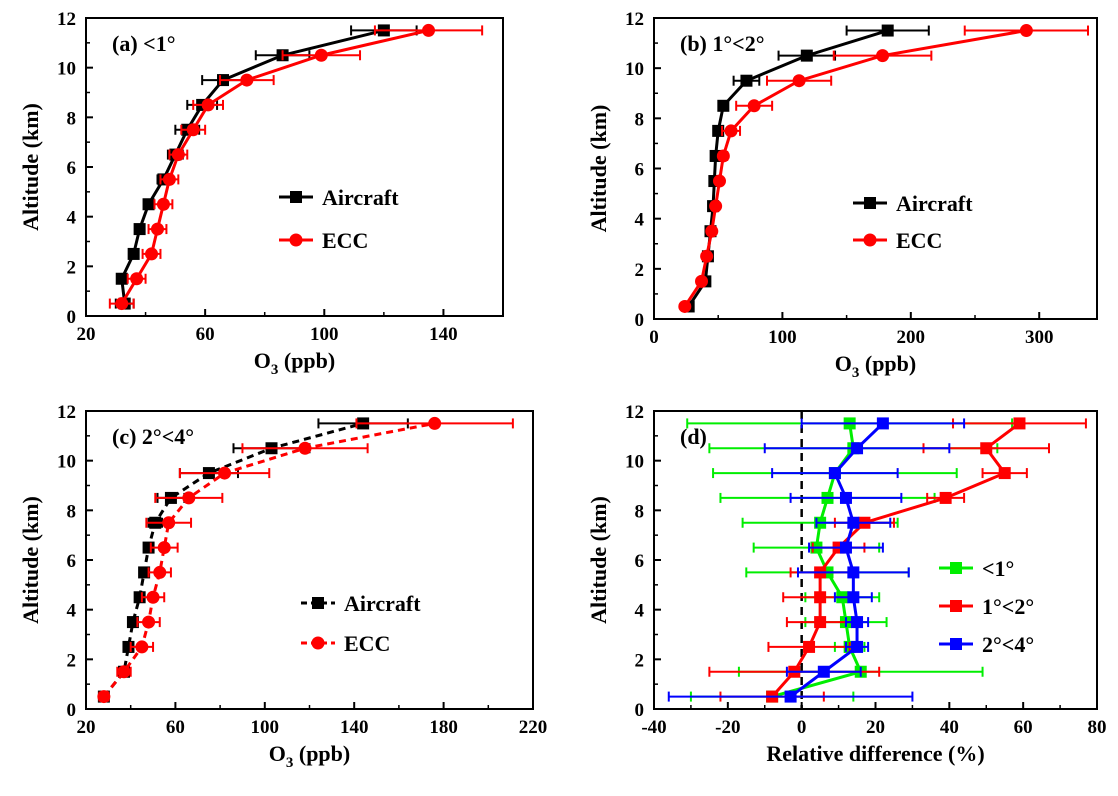 The width and height of the screenshot is (1118, 796). What do you see at coordinates (653, 727) in the screenshot?
I see `x-tick-label: -40` at bounding box center [653, 727].